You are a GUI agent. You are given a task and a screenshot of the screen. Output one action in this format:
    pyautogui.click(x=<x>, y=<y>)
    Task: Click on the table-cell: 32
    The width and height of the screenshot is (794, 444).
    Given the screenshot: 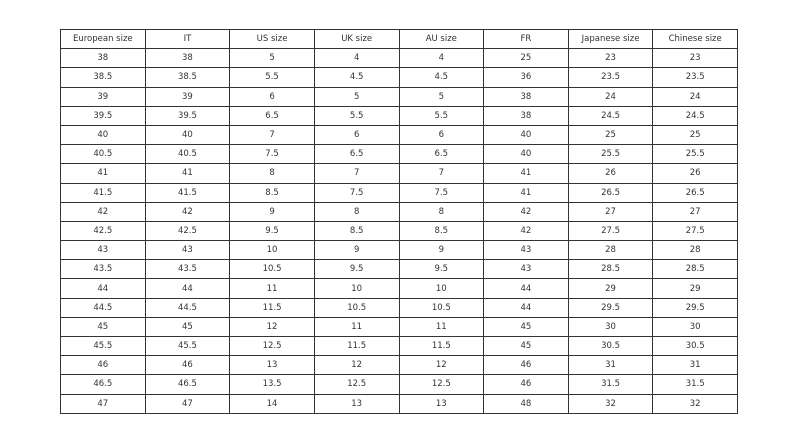 What is the action you would take?
    pyautogui.click(x=695, y=403)
    